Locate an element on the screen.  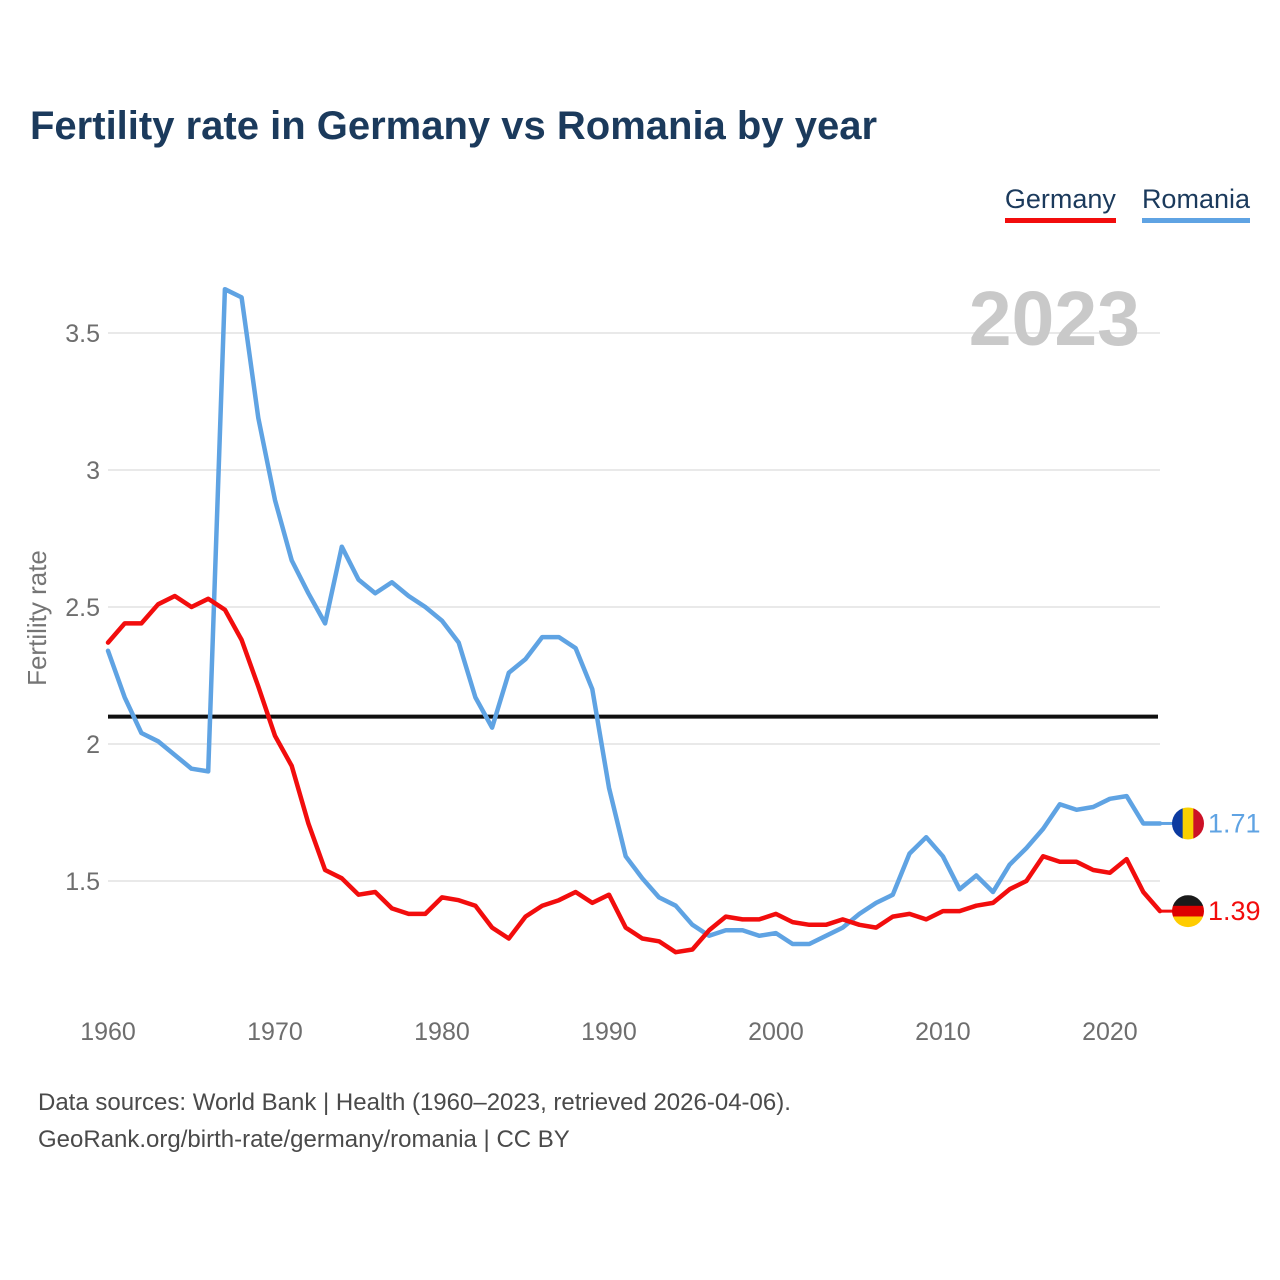
y-tick-label: 2.5 is located at coordinates (82, 608).